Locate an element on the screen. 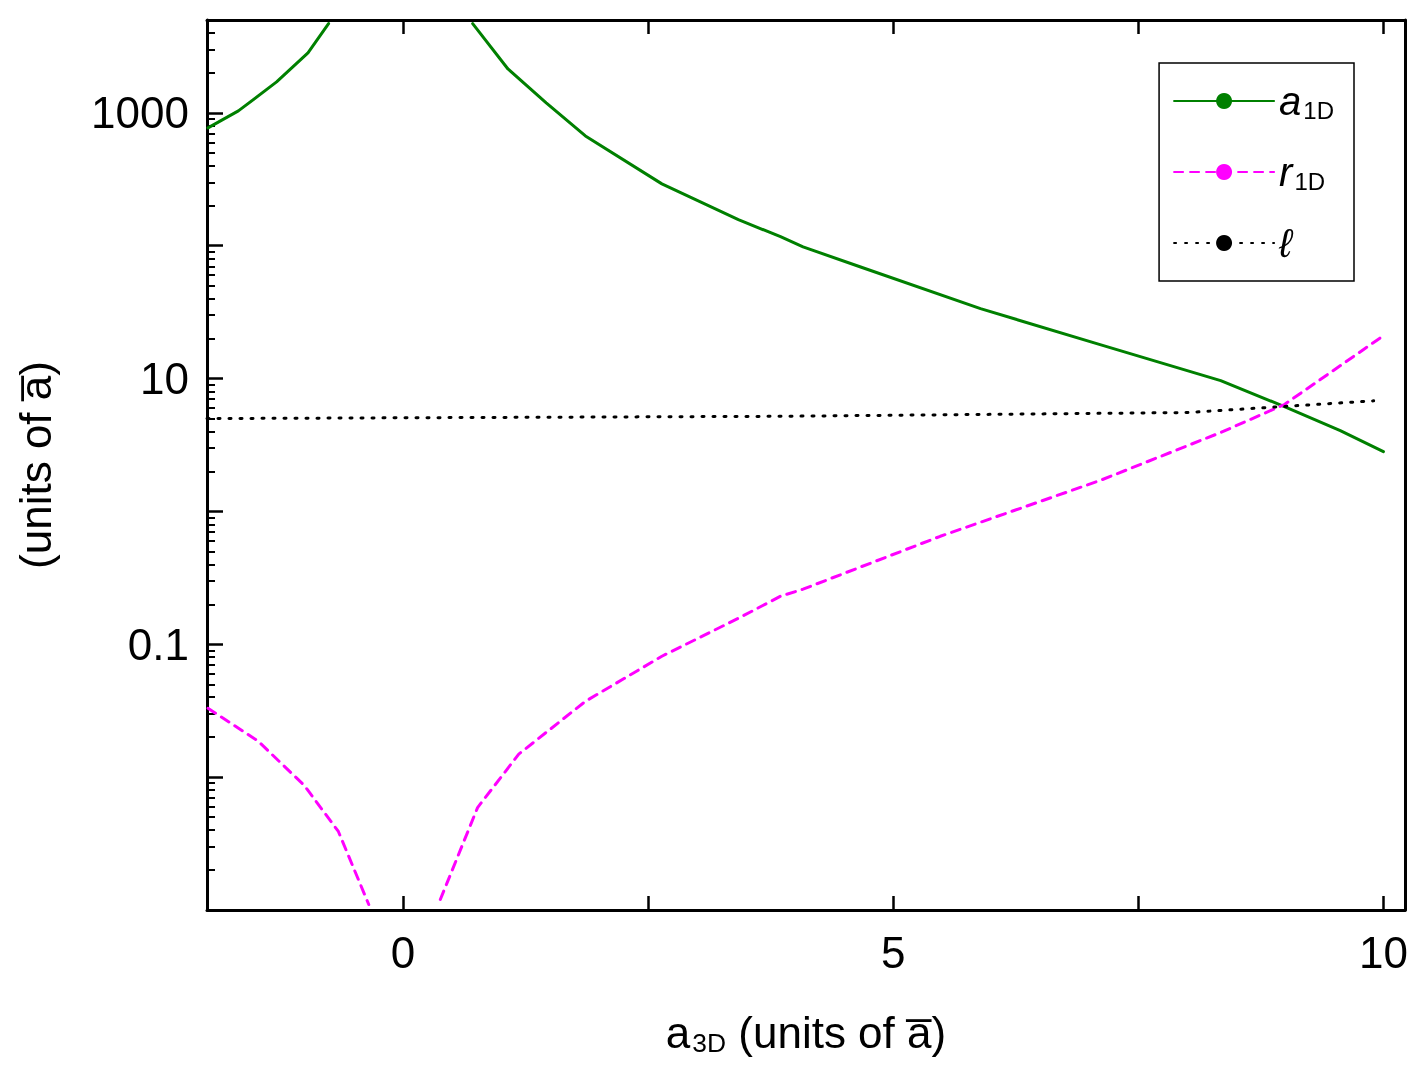 The height and width of the screenshot is (1071, 1419). y-tick-label: 10 is located at coordinates (164, 379).